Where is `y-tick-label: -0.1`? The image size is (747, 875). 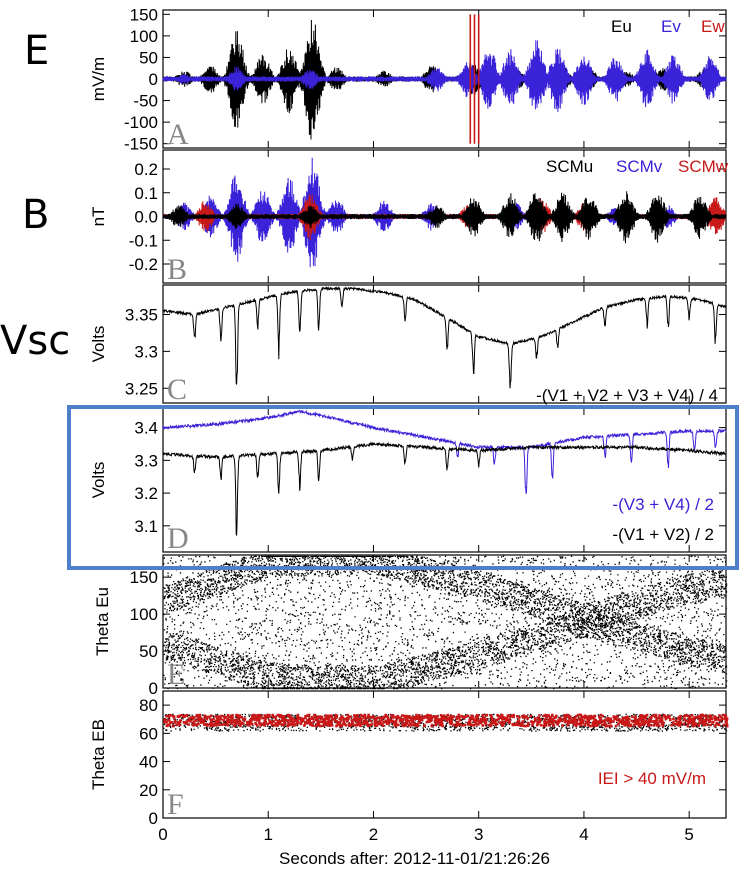
y-tick-label: -0.1 is located at coordinates (143, 240).